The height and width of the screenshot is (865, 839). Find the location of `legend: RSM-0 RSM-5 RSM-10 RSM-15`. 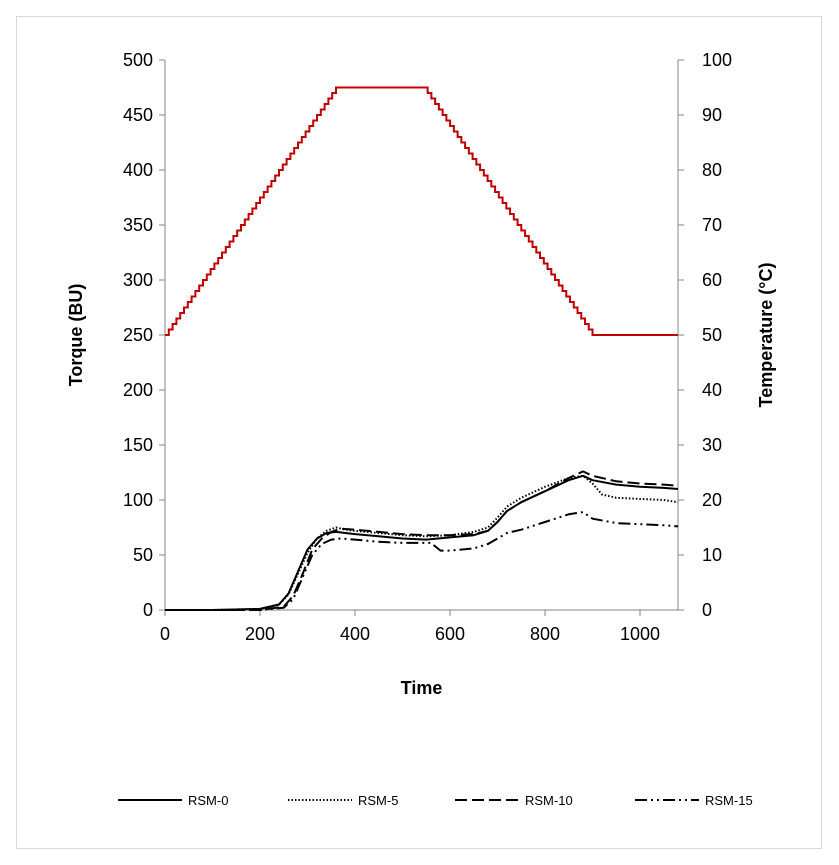

legend: RSM-0 RSM-5 RSM-10 RSM-15 is located at coordinates (435, 800).